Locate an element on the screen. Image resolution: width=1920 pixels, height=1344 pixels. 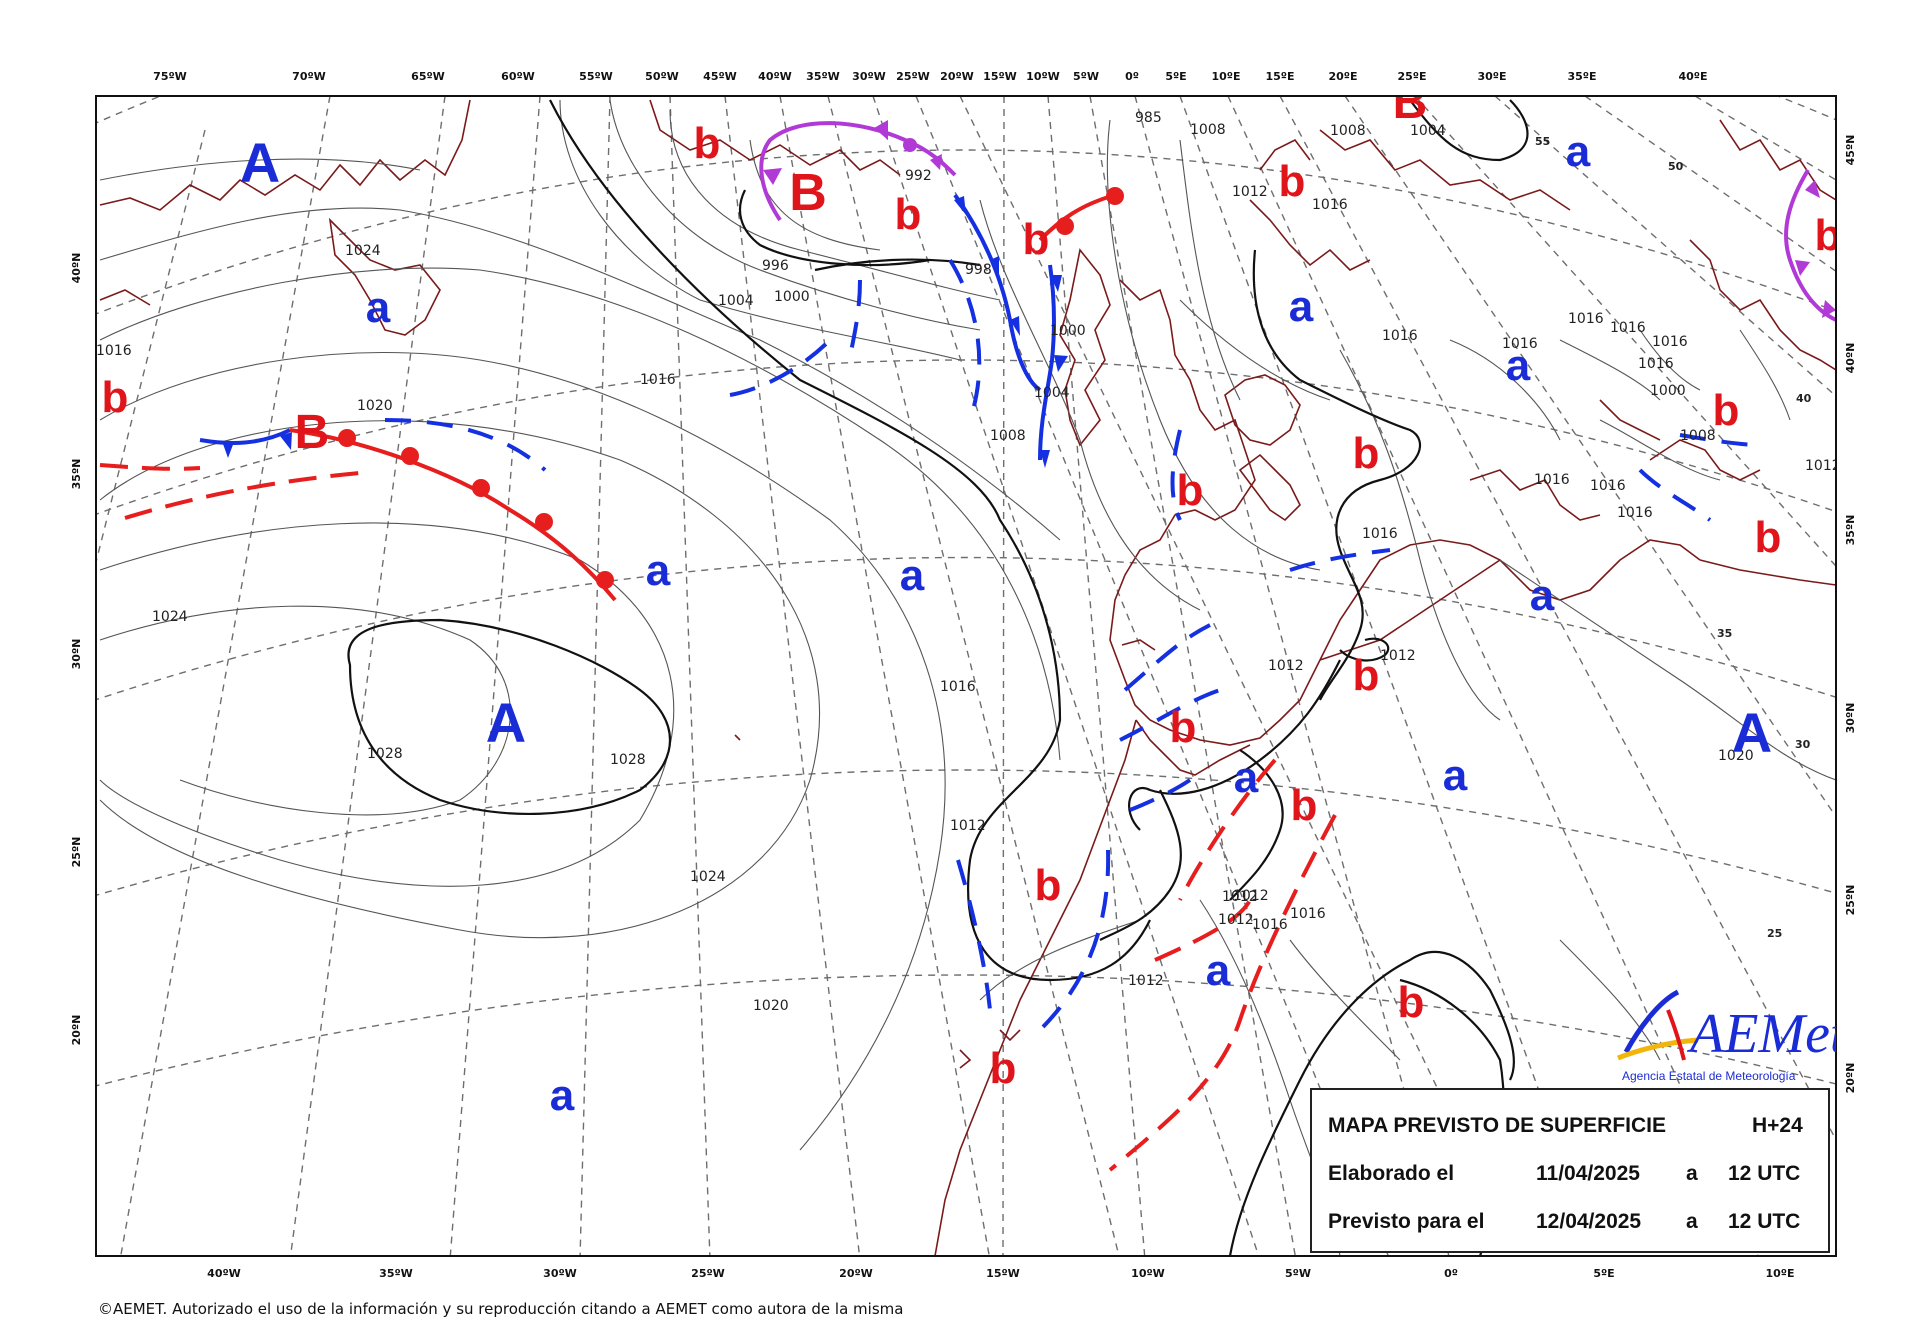
right-lat-label: 30ºN is located at coordinates (1850, 718).